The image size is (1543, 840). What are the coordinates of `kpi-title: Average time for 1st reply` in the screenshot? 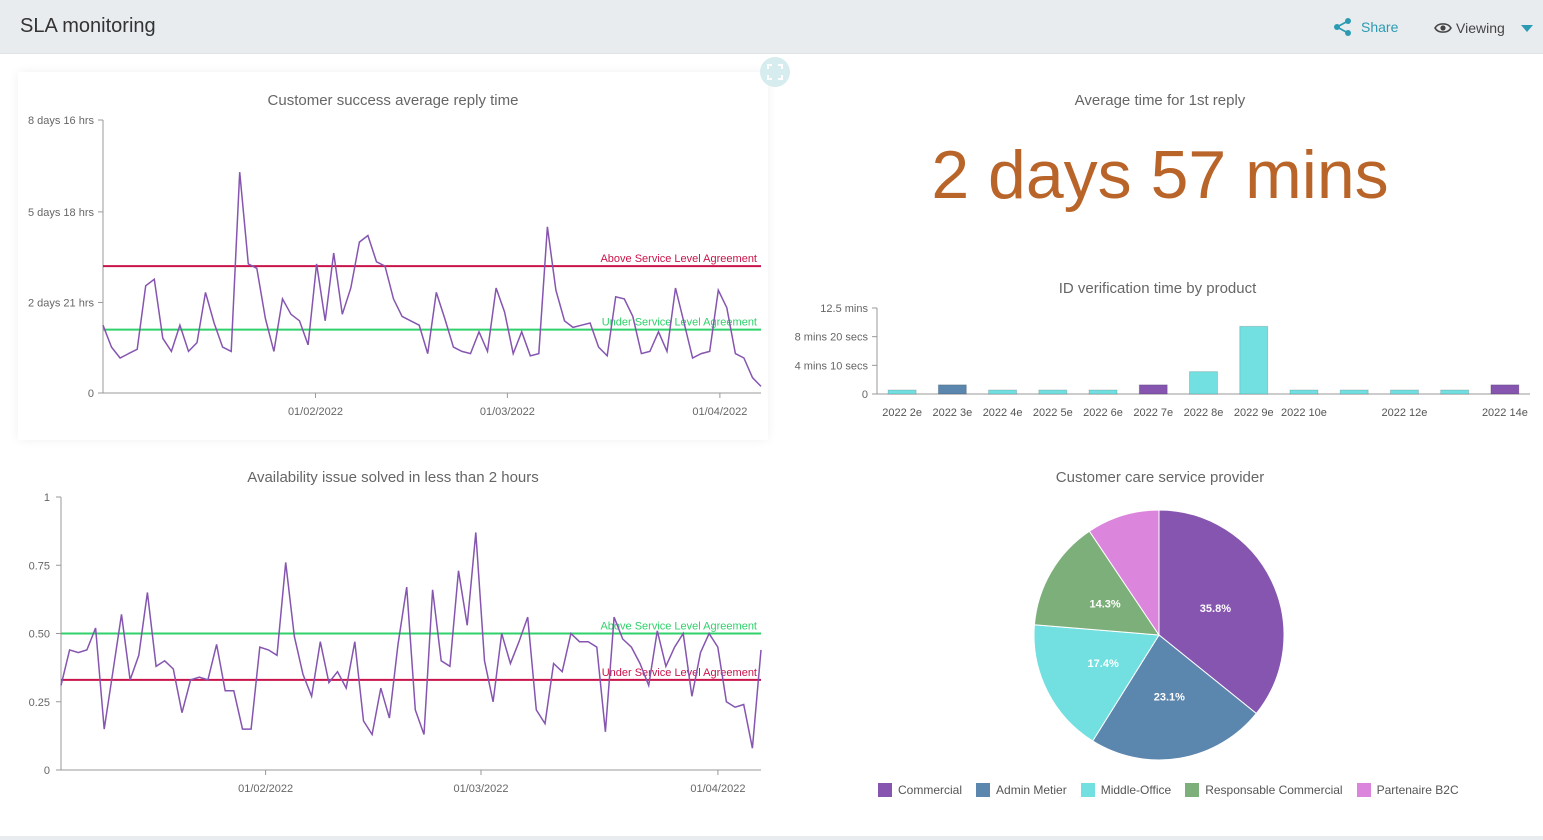 It's located at (1160, 100).